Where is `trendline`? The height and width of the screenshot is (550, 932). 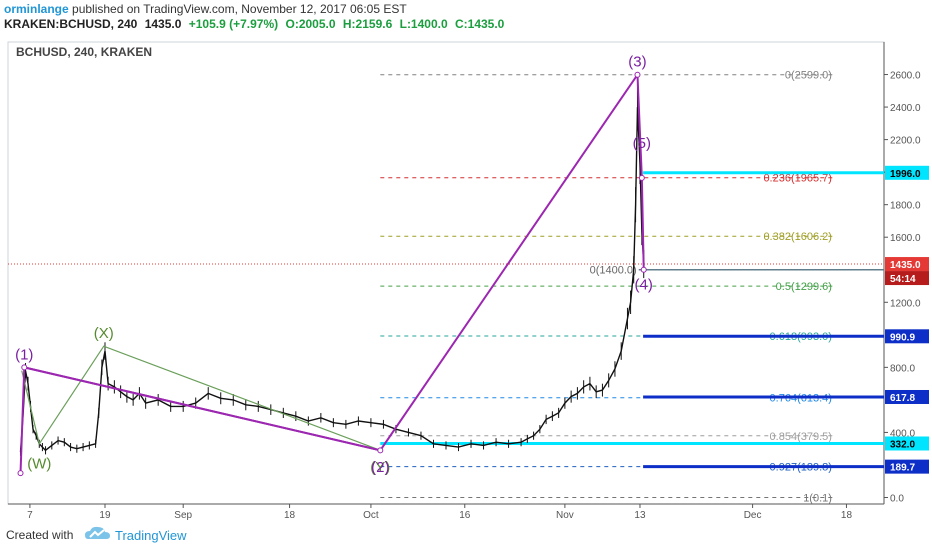 trendline is located at coordinates (202, 409).